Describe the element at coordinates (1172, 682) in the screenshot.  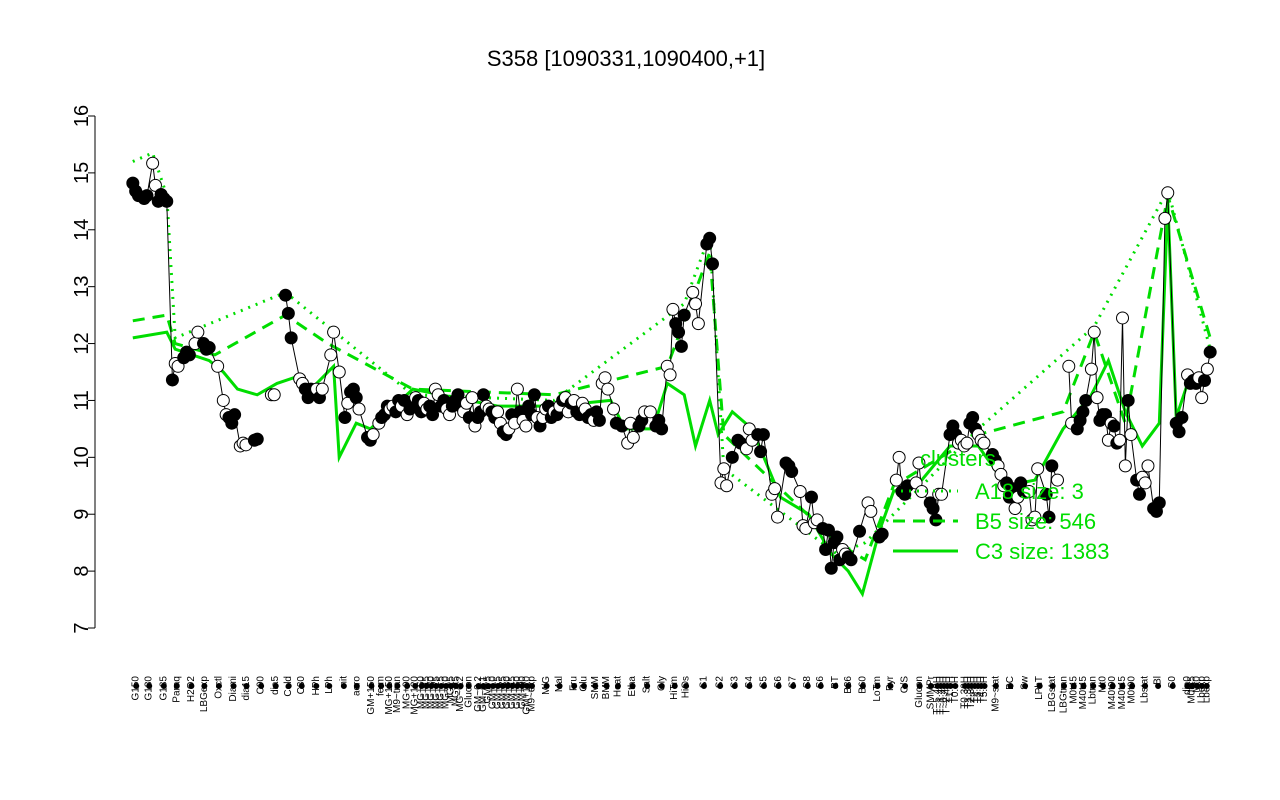
I see `x-tick-label: S0` at that location.